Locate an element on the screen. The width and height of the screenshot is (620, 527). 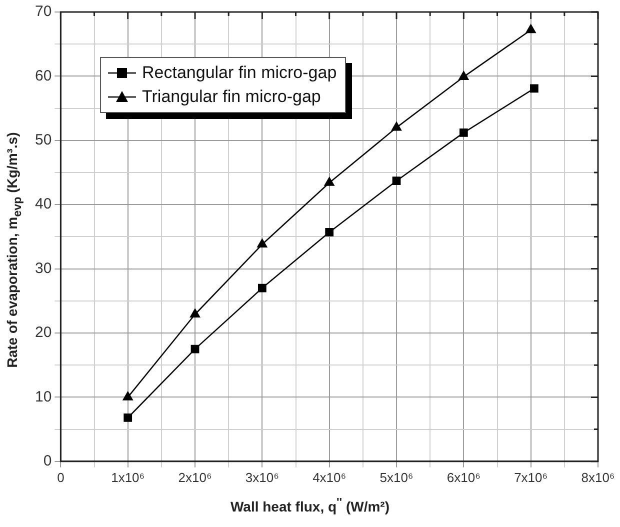
legend-label: Rectangular fin micro-gap is located at coordinates (239, 73).